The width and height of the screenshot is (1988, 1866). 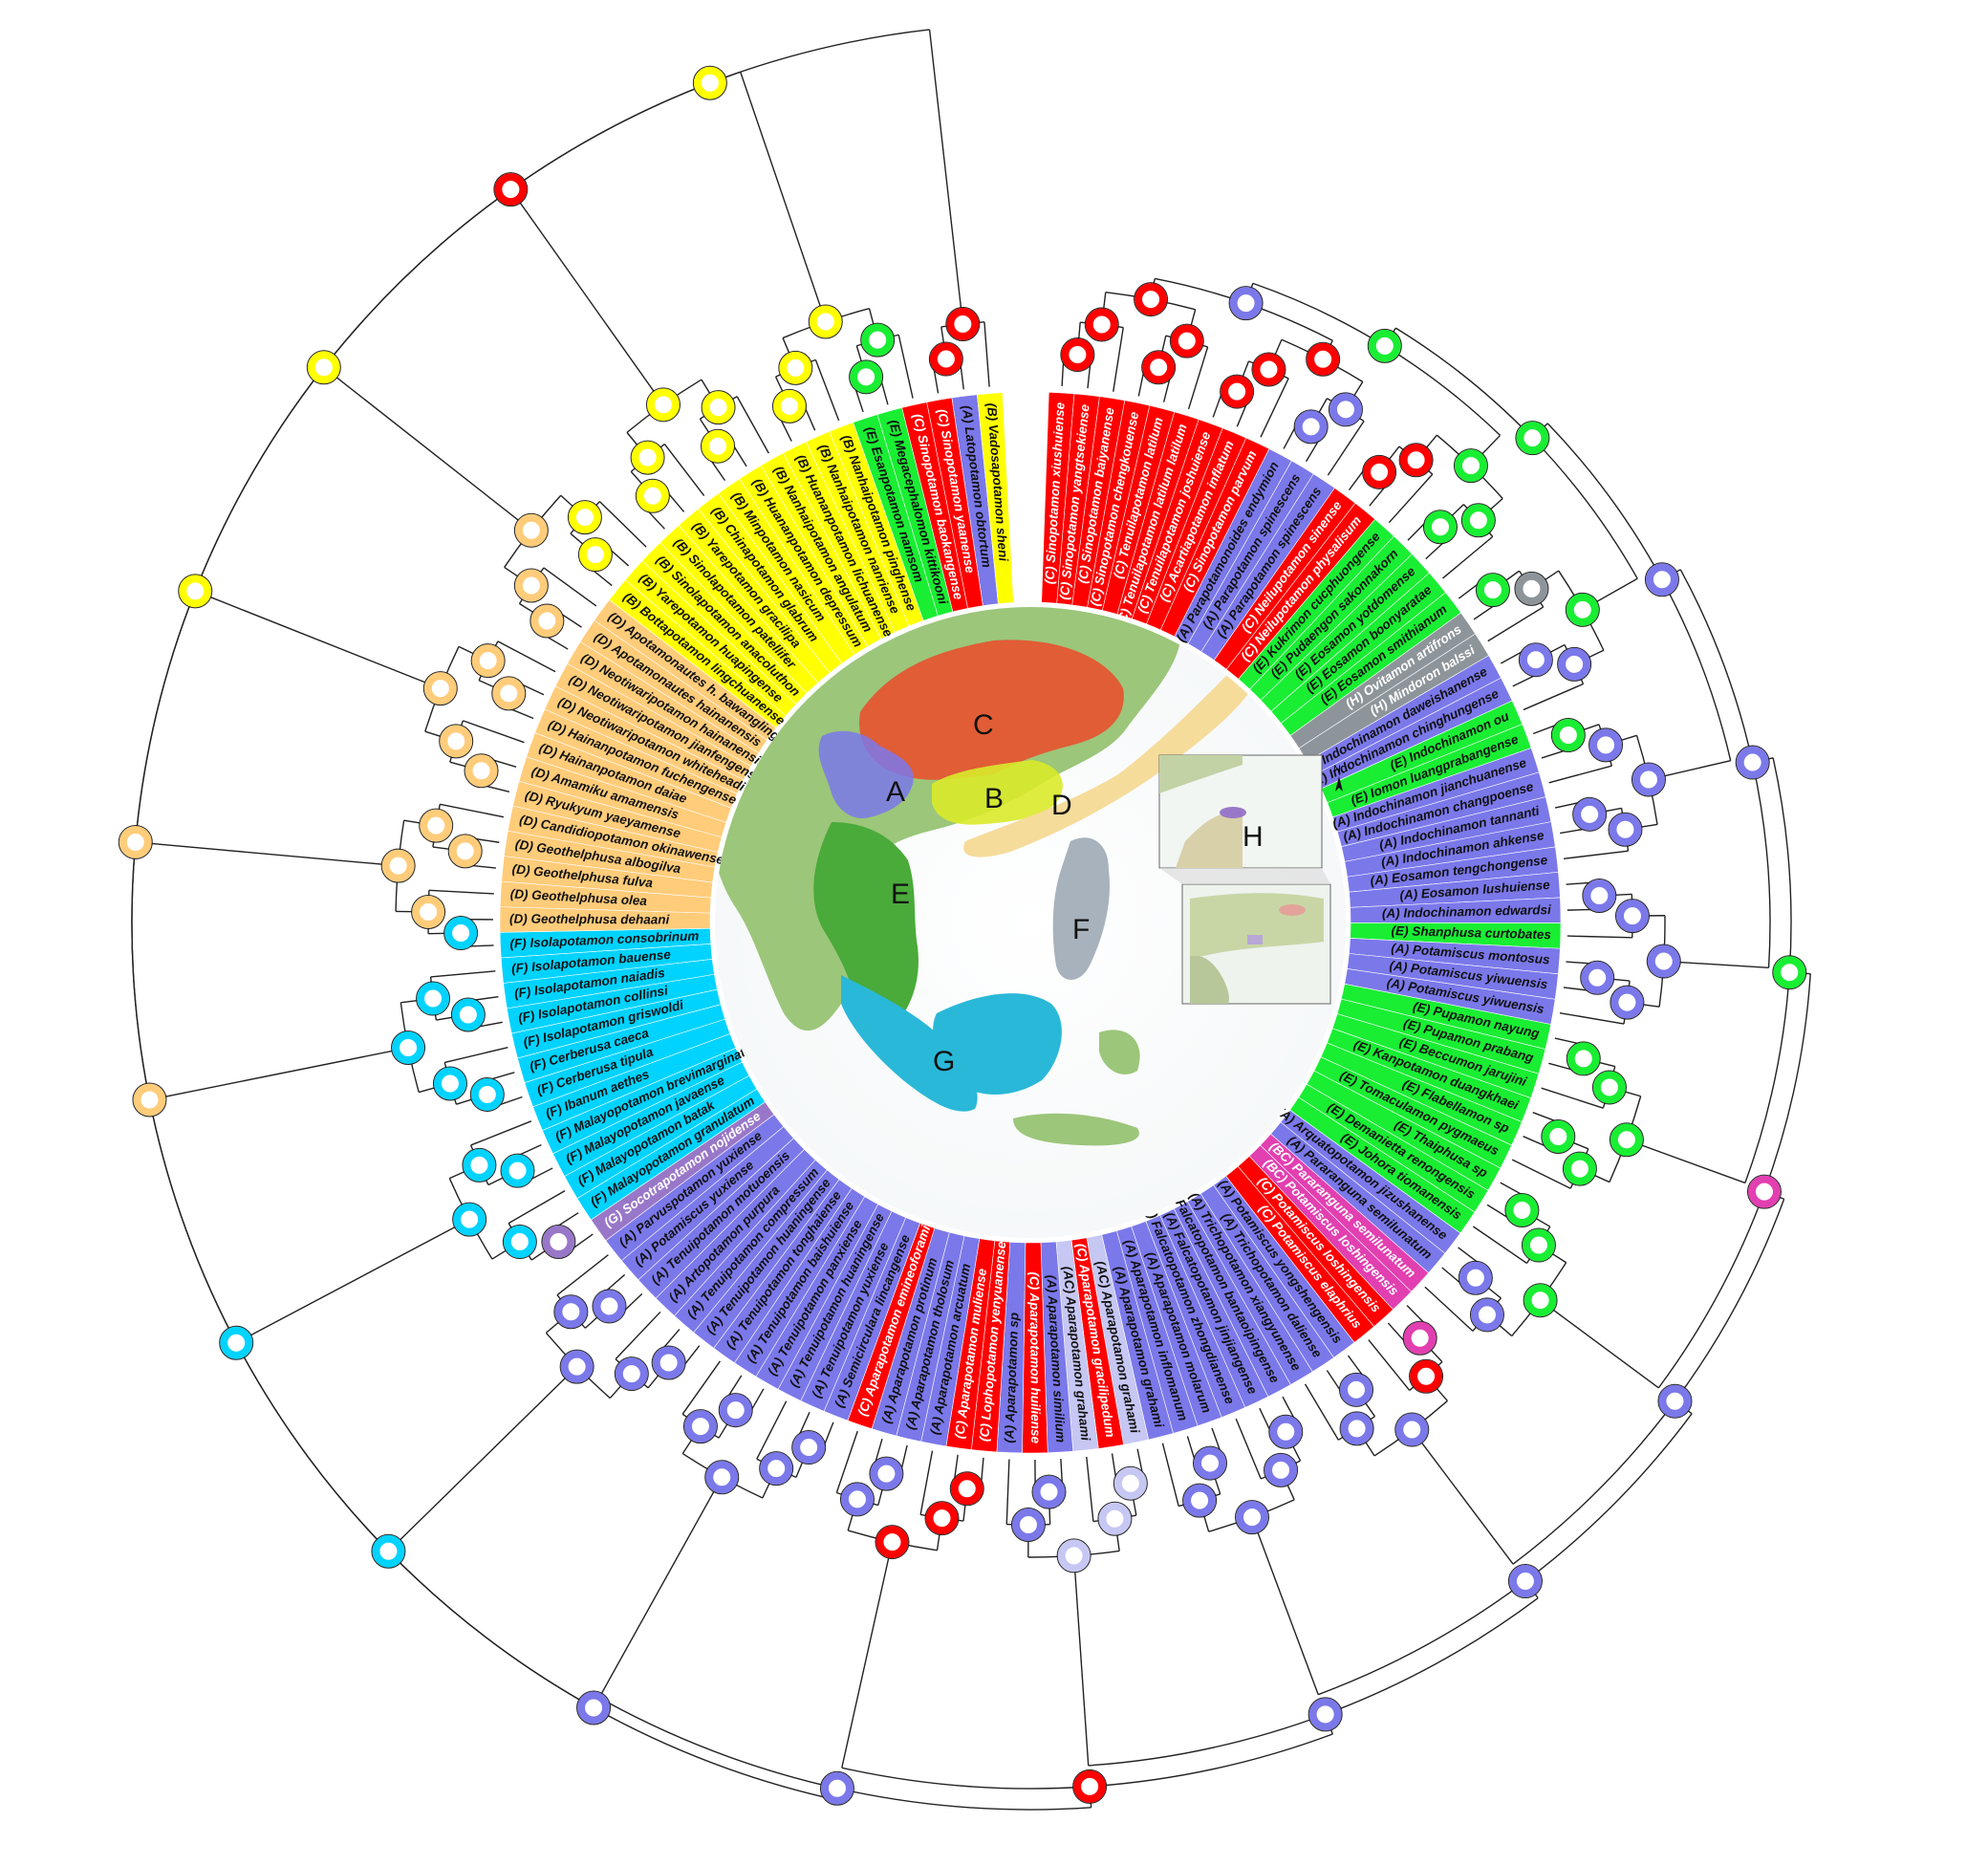 What do you see at coordinates (1467, 911) in the screenshot?
I see `tip-label: (A) Indochinamon edwardsi` at bounding box center [1467, 911].